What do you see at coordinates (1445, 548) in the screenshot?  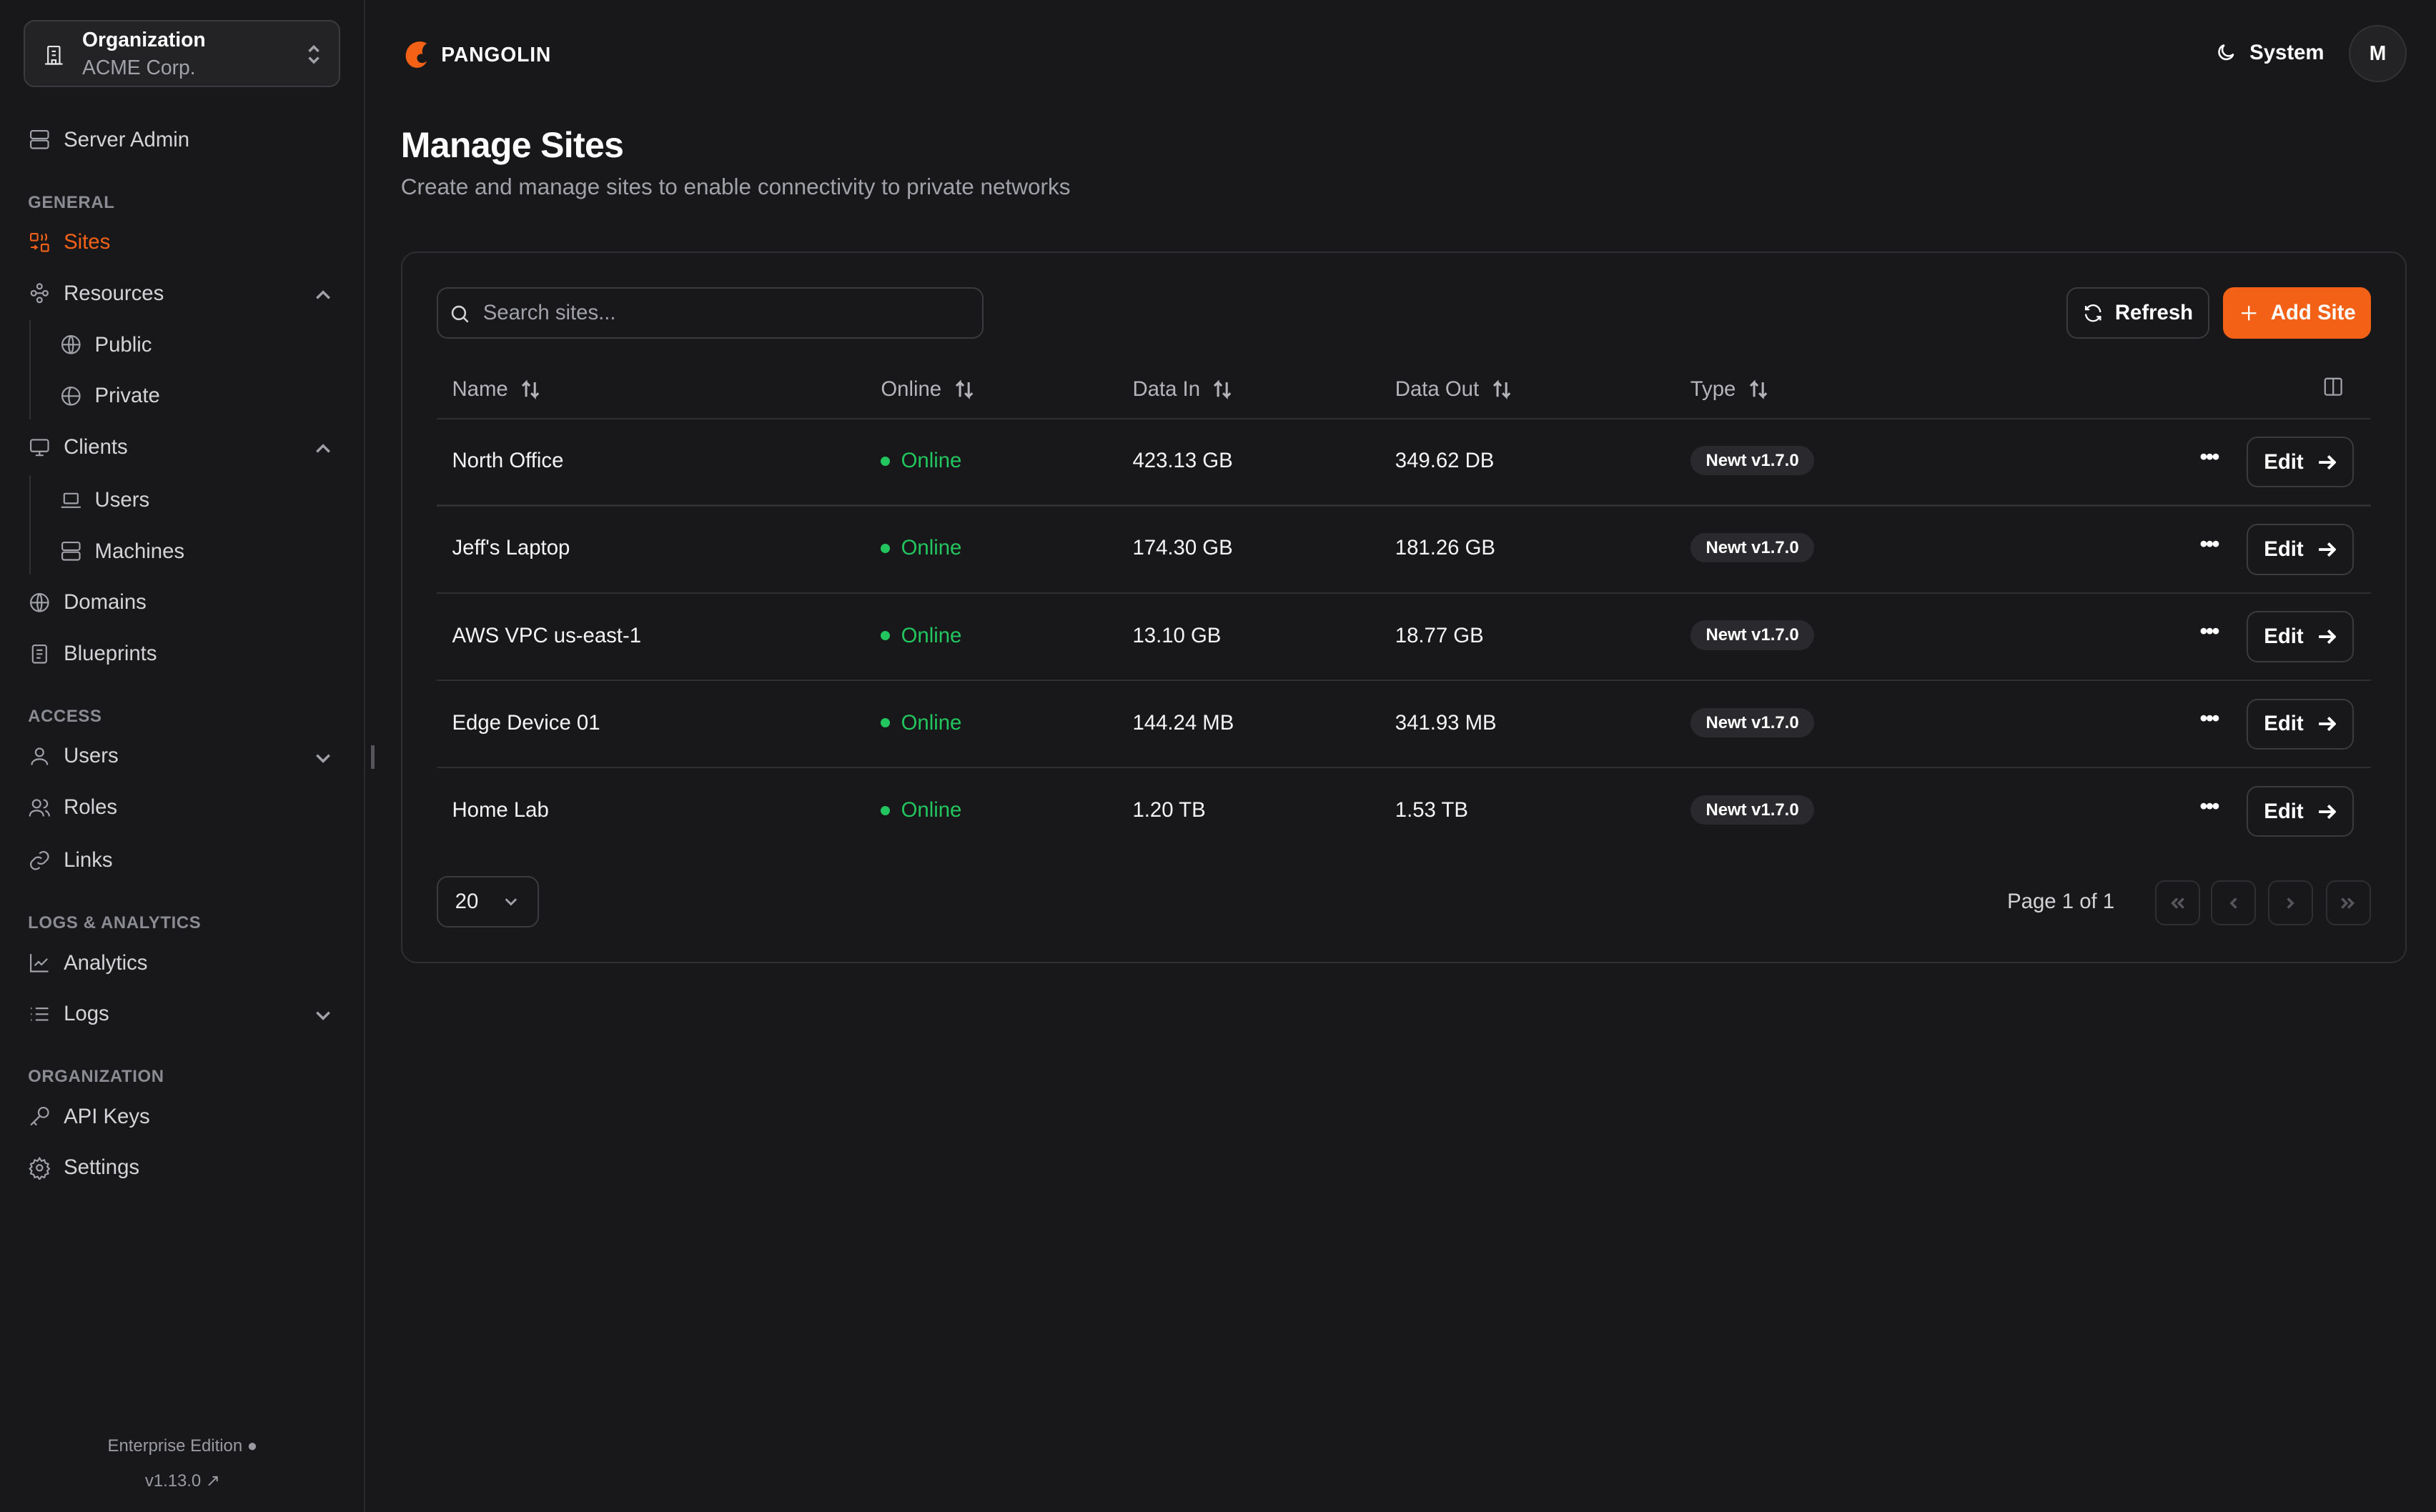 I see `data-out: 181.26 GB` at bounding box center [1445, 548].